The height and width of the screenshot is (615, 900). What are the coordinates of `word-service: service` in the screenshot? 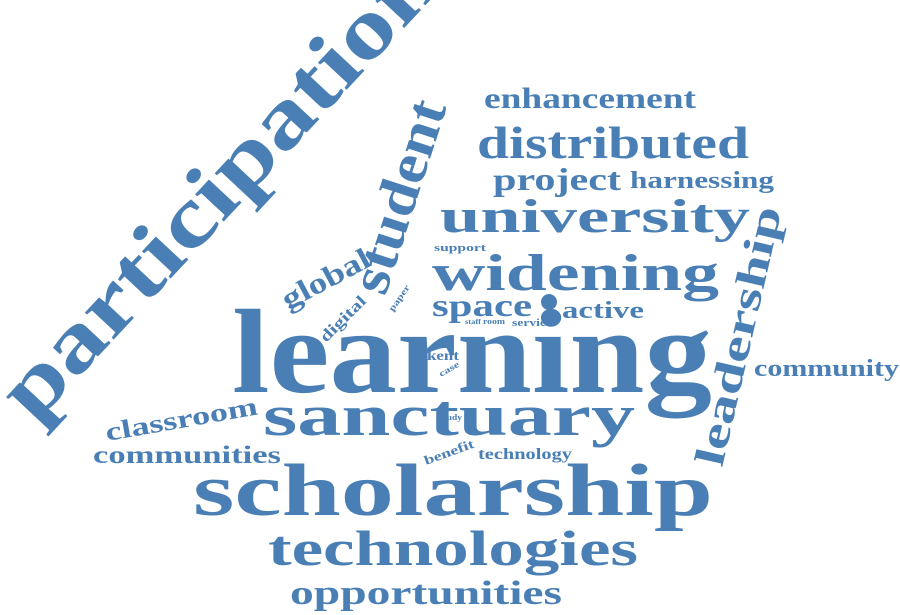 It's located at (532, 323).